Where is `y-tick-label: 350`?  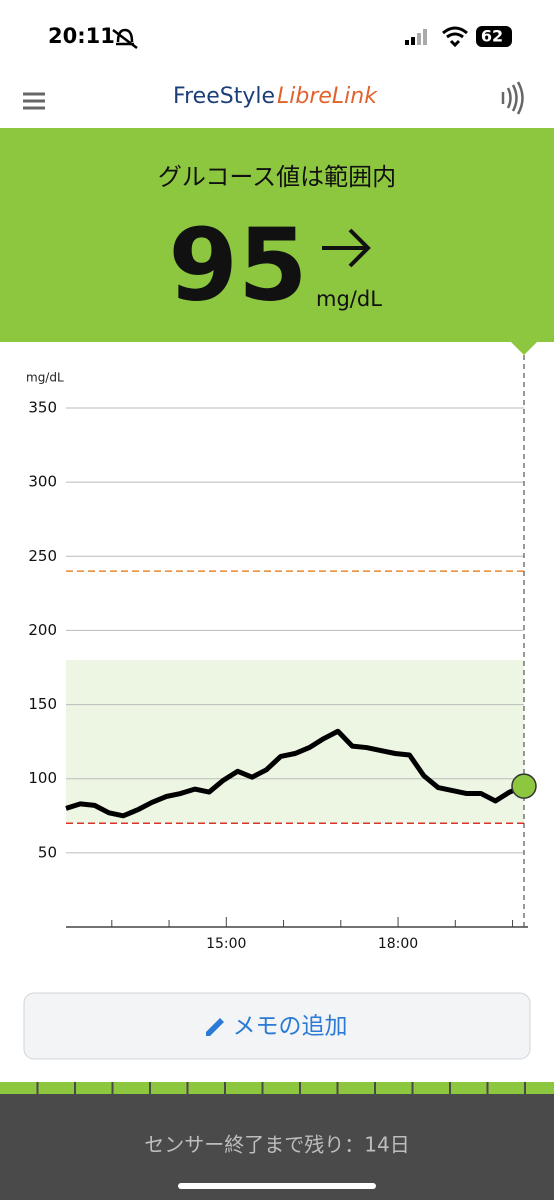
y-tick-label: 350 is located at coordinates (42, 408).